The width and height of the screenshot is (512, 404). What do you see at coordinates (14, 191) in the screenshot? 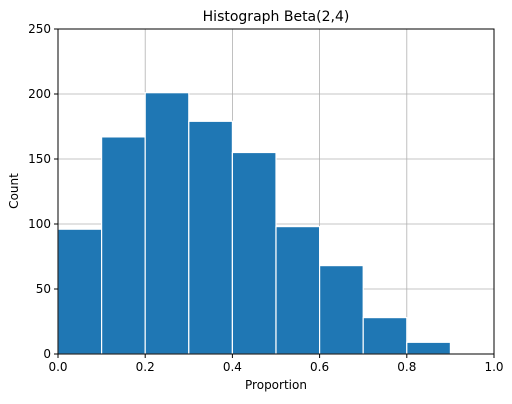
I see `y-axis-label: Count` at bounding box center [14, 191].